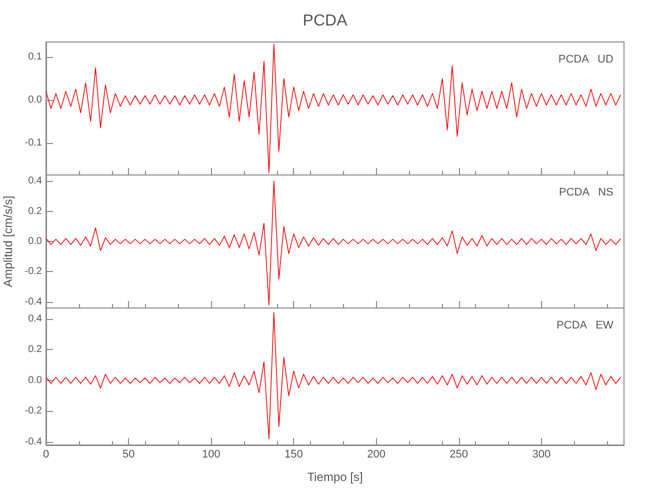 The height and width of the screenshot is (500, 650). Describe the element at coordinates (35, 57) in the screenshot. I see `y-tick-label: 0.1` at that location.